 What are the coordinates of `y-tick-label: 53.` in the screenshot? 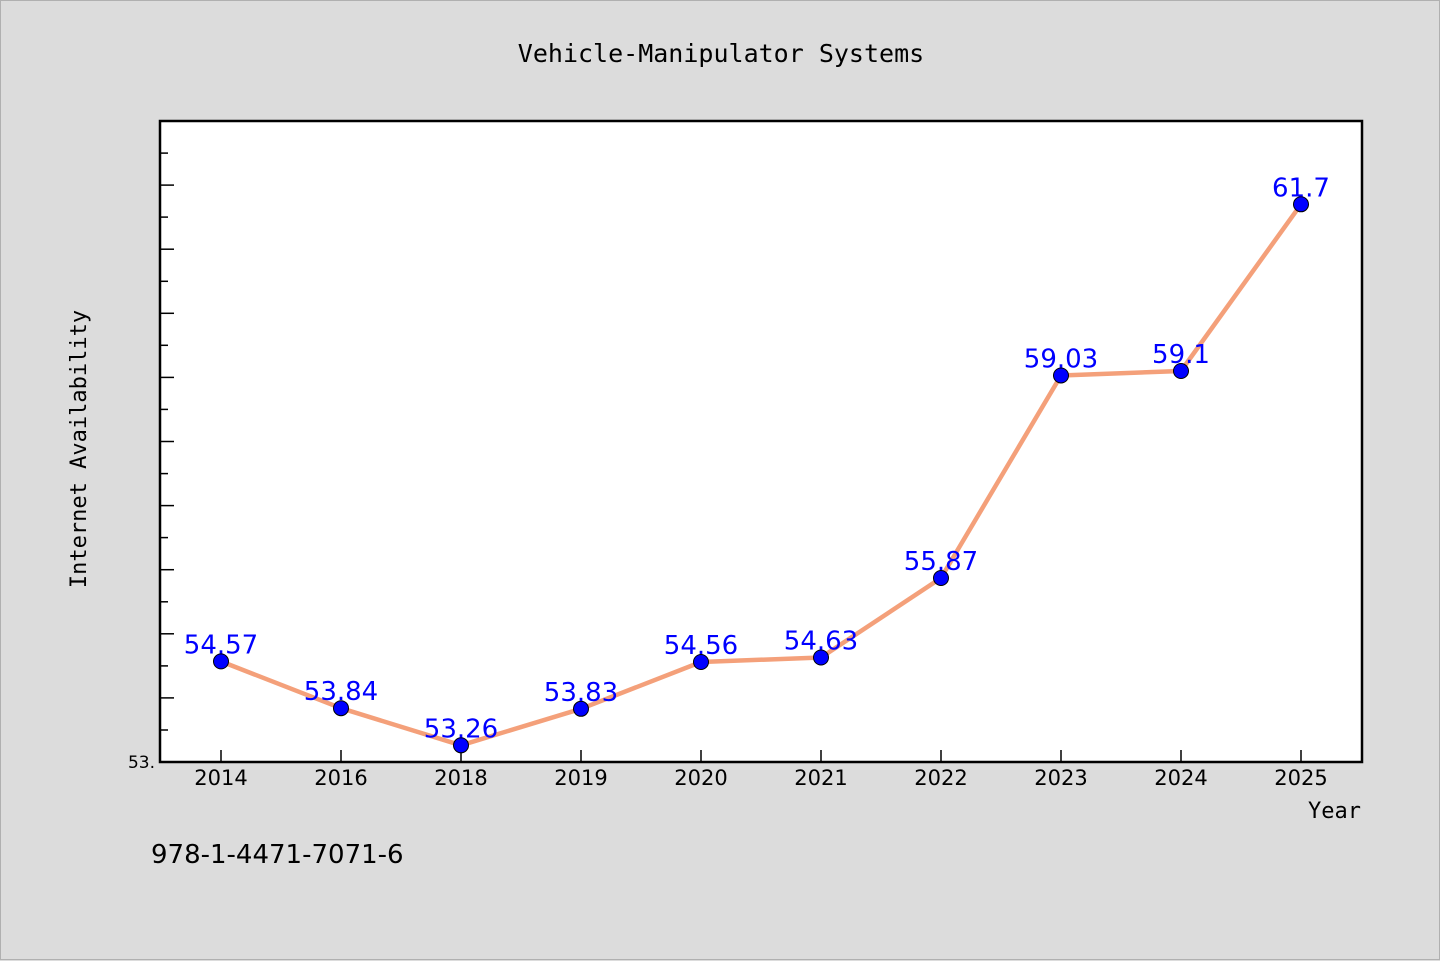 It's located at (141, 763).